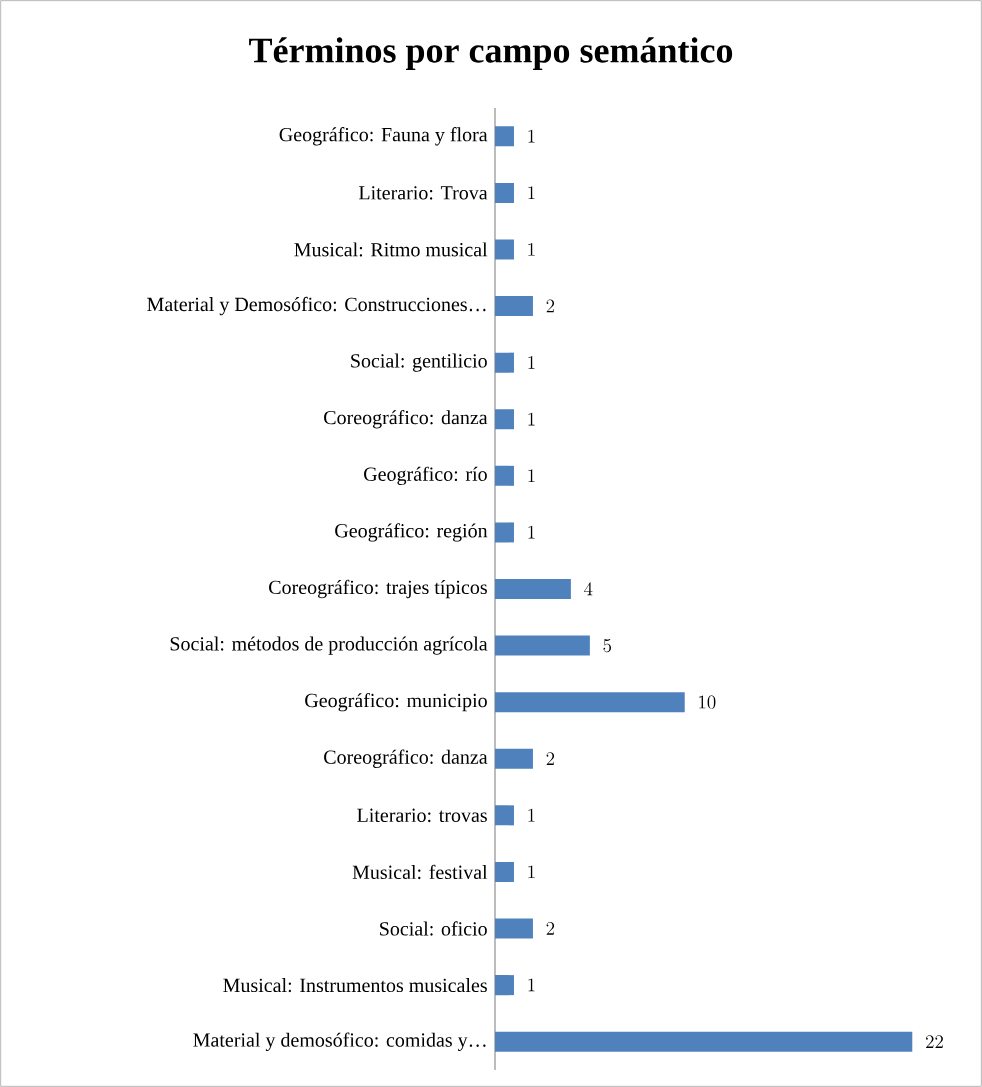 The image size is (982, 1087). Describe the element at coordinates (423, 193) in the screenshot. I see `y-tick-label: Literario: Trova` at that location.